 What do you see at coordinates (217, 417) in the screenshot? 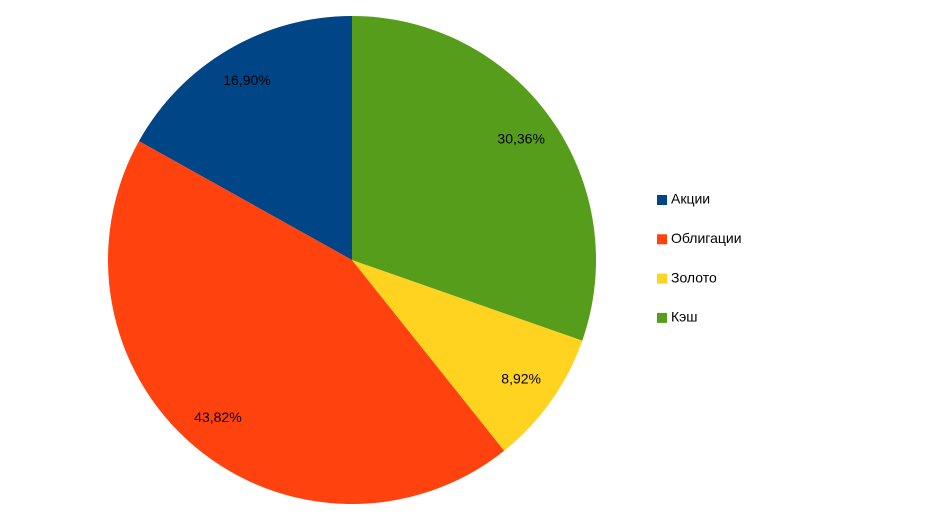
I see `data-label: 43,82%` at bounding box center [217, 417].